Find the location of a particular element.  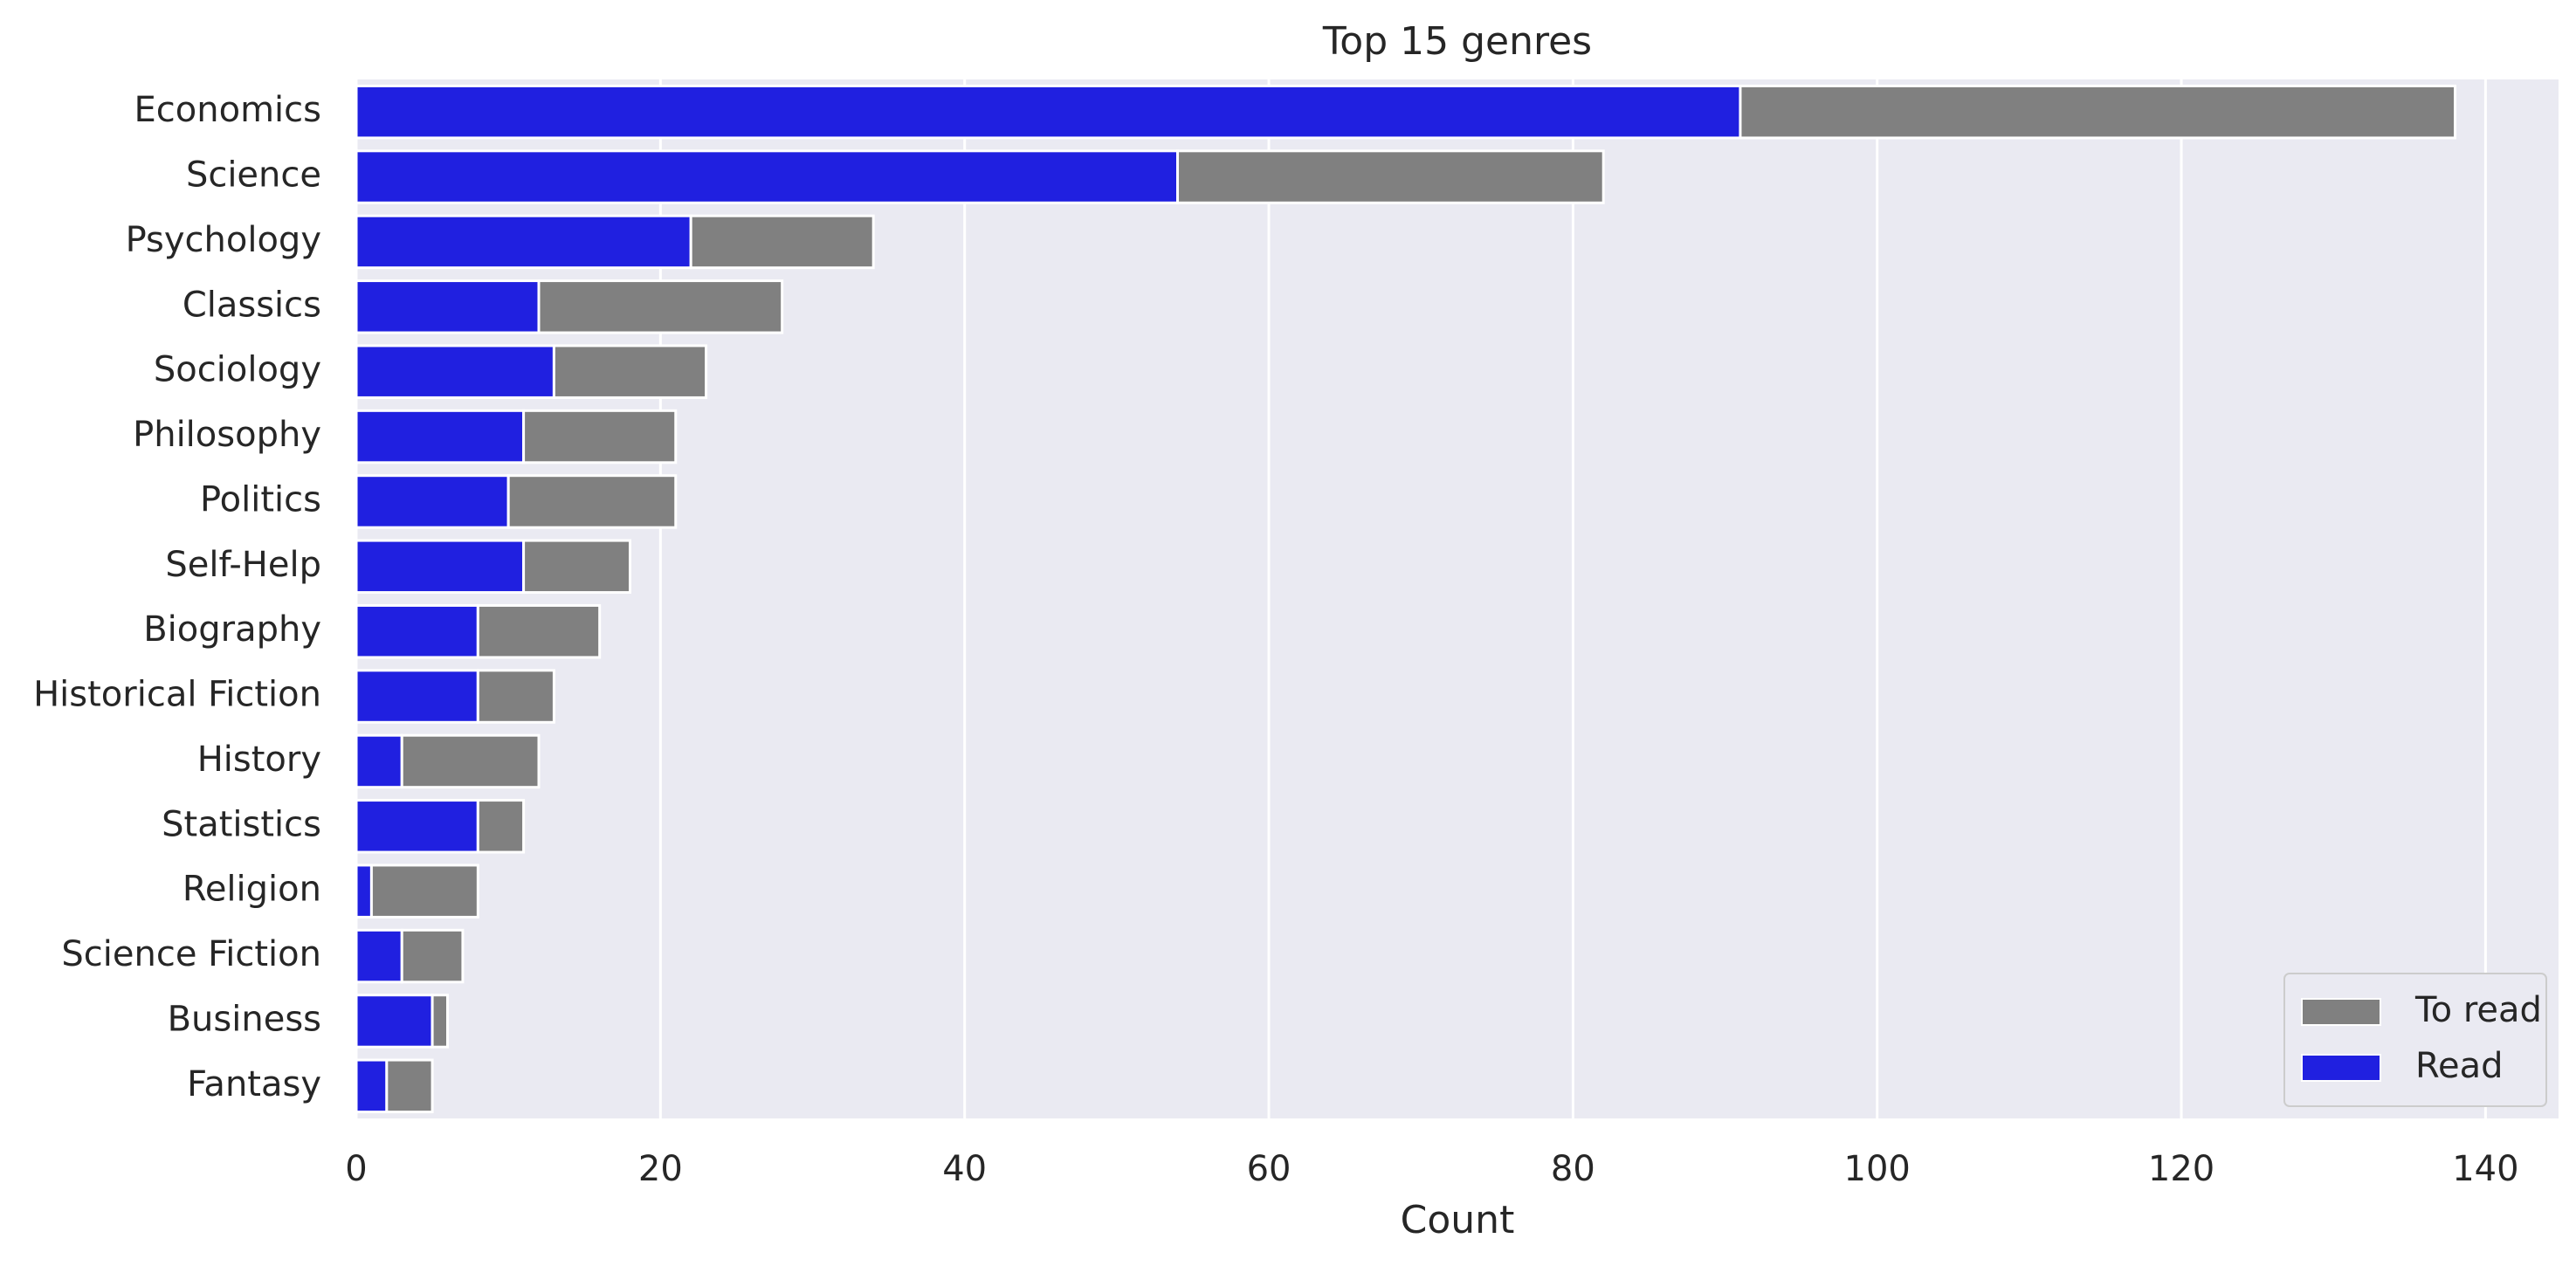

x-tick-label: 0 is located at coordinates (356, 1169).